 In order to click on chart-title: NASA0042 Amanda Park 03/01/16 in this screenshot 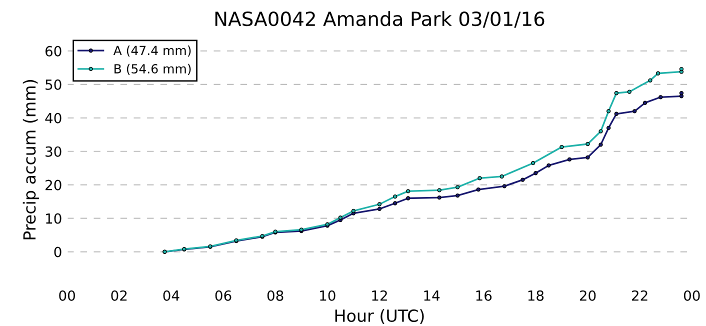, I will do `click(379, 19)`.